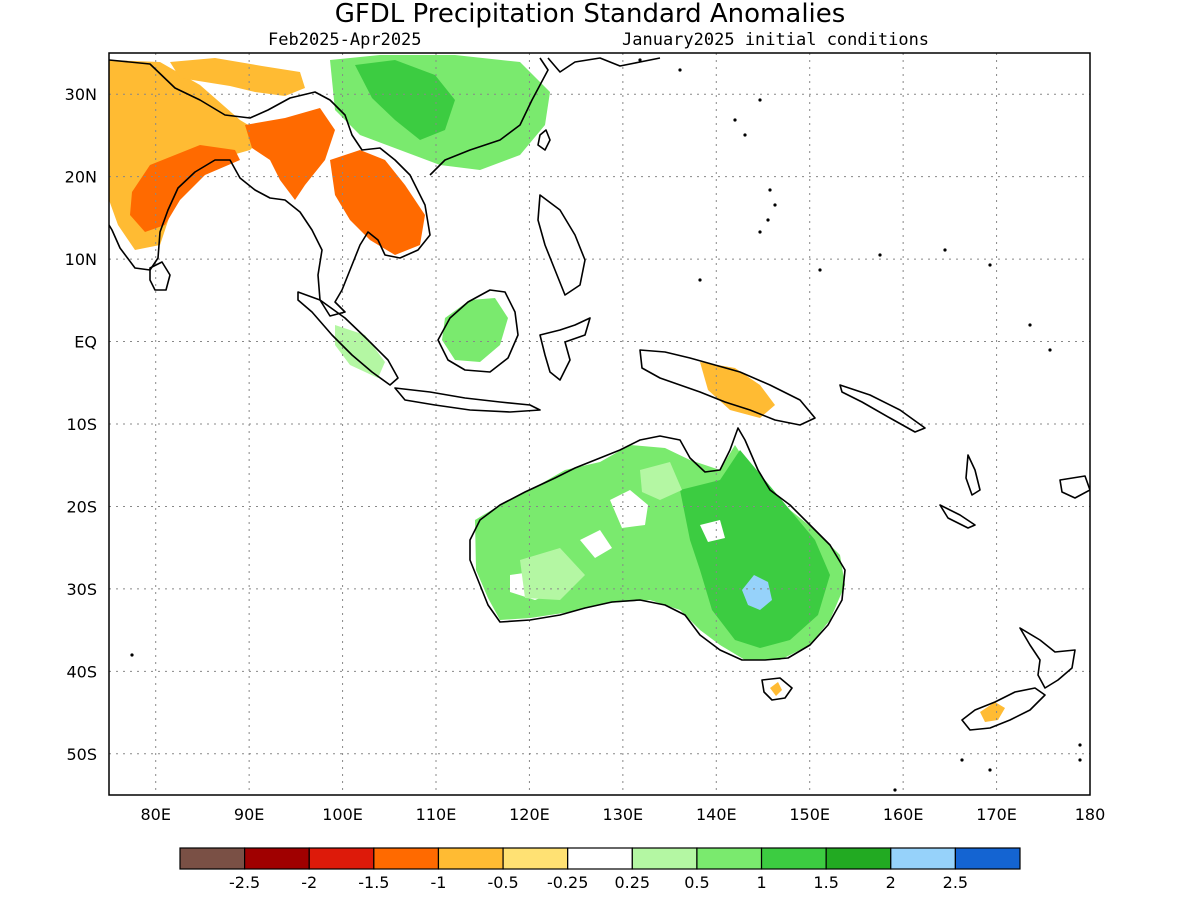 This screenshot has height=900, width=1200. What do you see at coordinates (567, 882) in the screenshot?
I see `colorbar-label: -0.25` at bounding box center [567, 882].